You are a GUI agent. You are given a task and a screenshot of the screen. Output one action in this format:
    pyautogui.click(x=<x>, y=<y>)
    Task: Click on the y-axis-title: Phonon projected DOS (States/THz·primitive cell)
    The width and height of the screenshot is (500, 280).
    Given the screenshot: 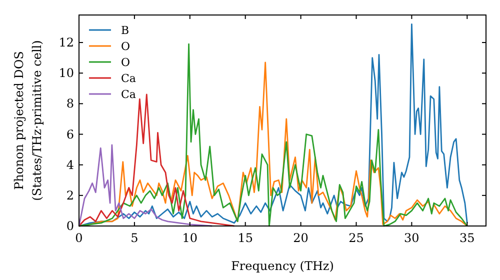 What is the action you would take?
    pyautogui.click(x=28, y=120)
    